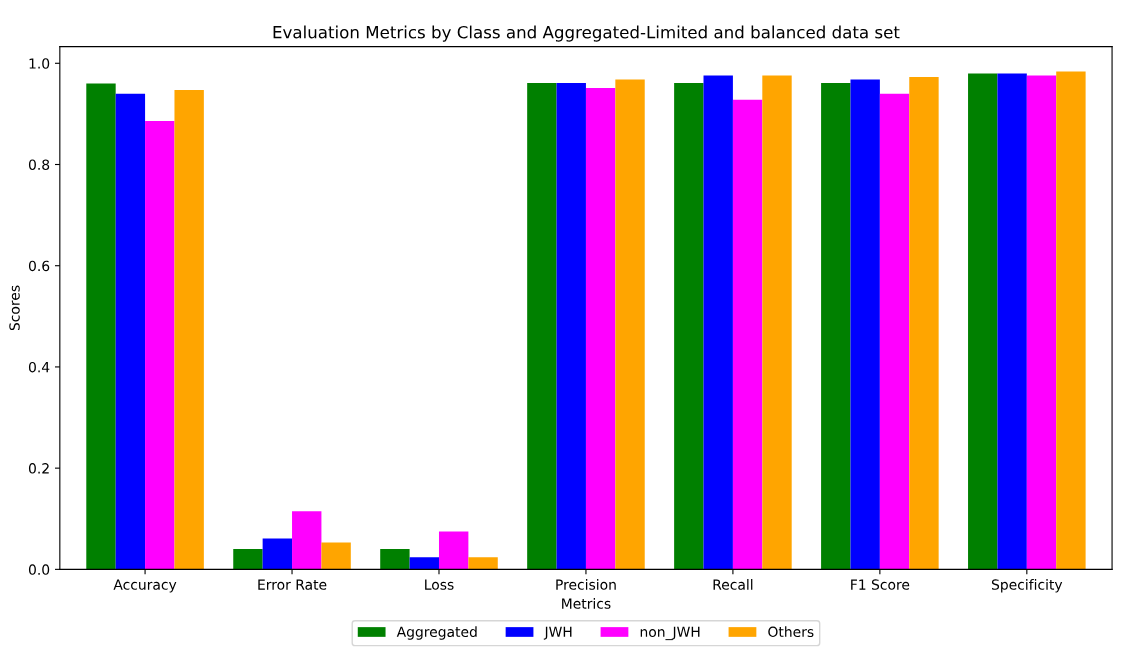 The image size is (1129, 647). What do you see at coordinates (14, 308) in the screenshot?
I see `y-axis-title: Scores` at bounding box center [14, 308].